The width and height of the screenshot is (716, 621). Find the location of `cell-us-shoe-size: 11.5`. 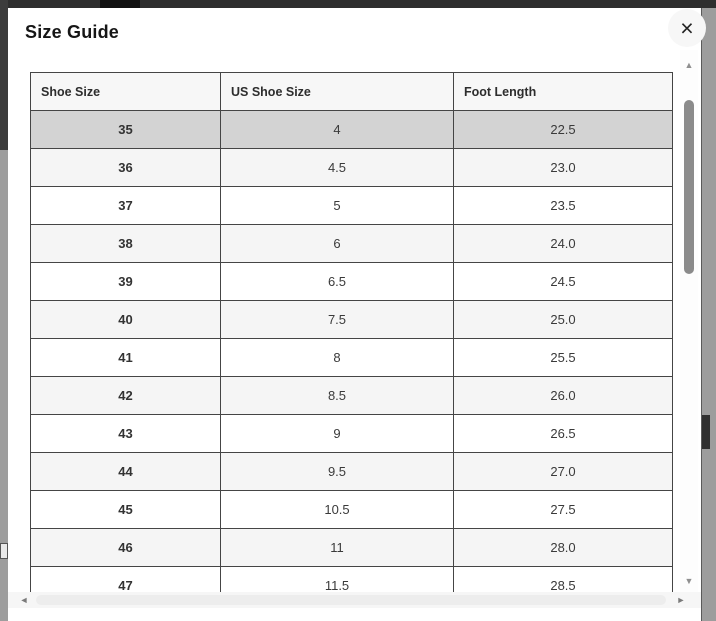

cell-us-shoe-size: 11.5 is located at coordinates (337, 579).